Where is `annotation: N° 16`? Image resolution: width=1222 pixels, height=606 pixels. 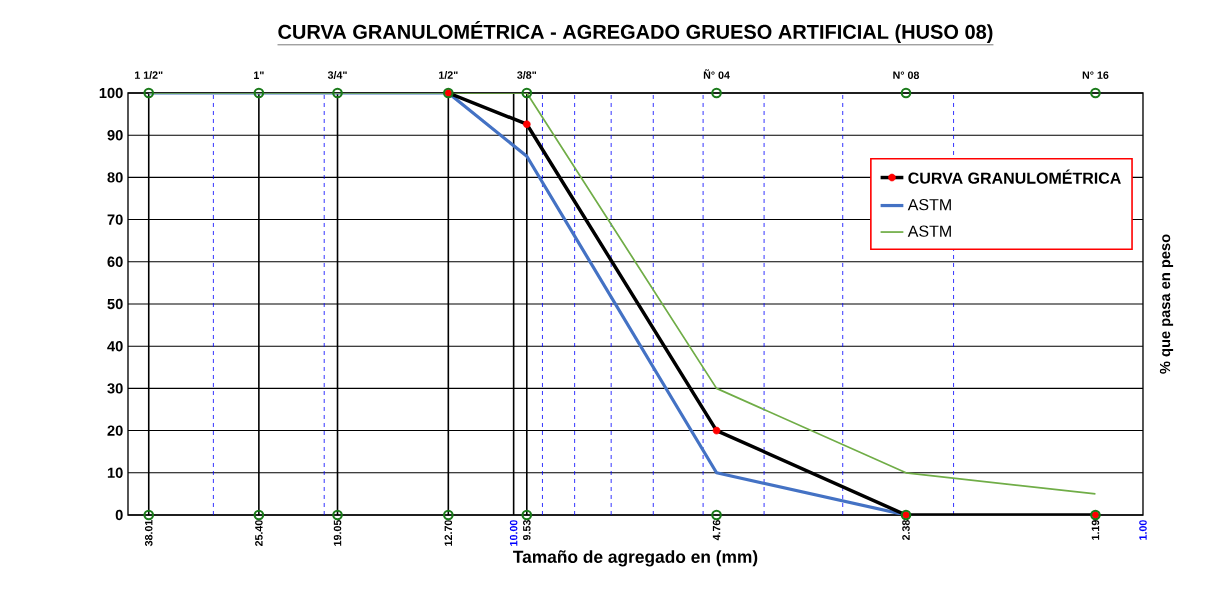
annotation: N° 16 is located at coordinates (1095, 75).